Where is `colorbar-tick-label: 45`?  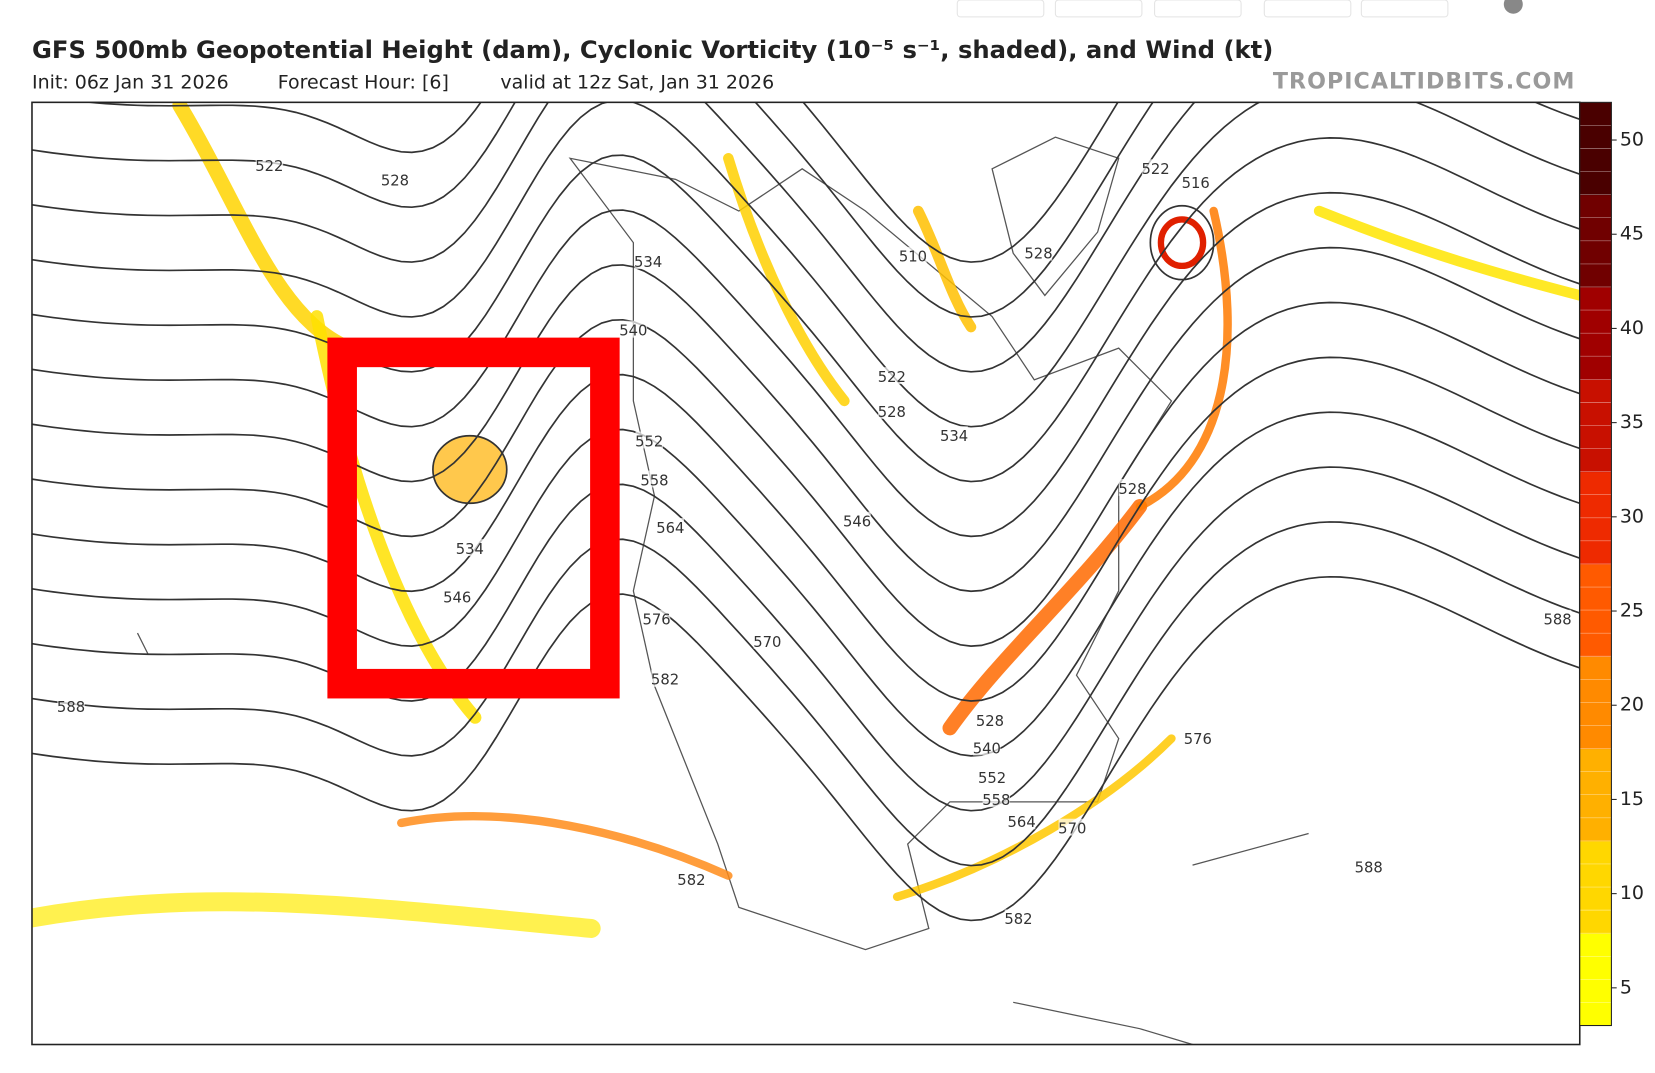 colorbar-tick-label: 45 is located at coordinates (1632, 234).